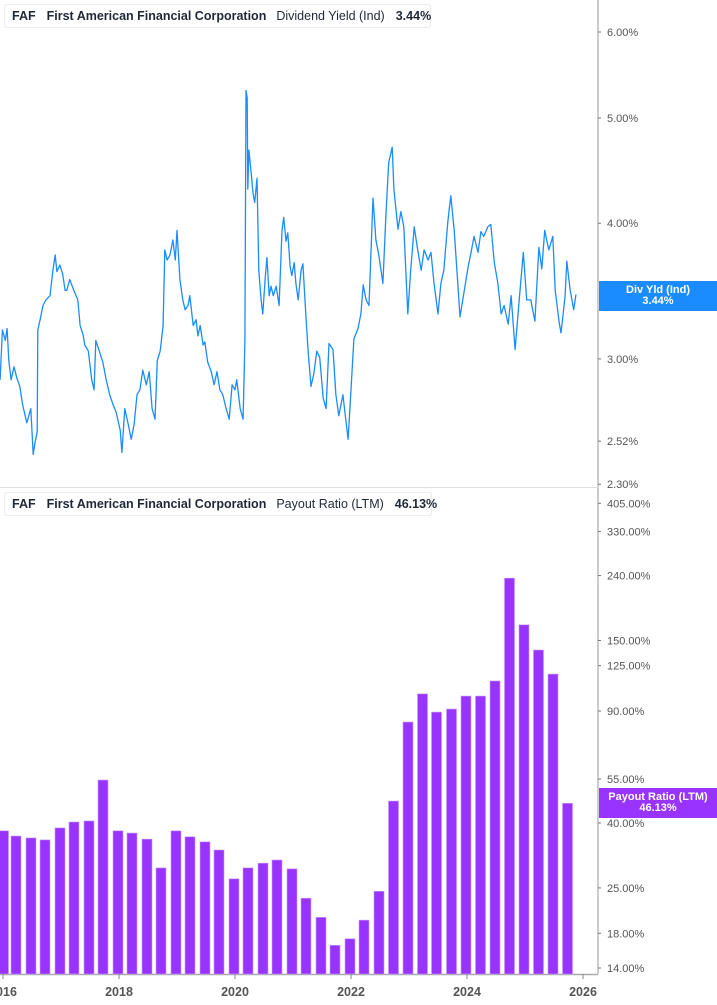 This screenshot has width=717, height=1005. I want to click on y-tick-label: 40.00%, so click(626, 824).